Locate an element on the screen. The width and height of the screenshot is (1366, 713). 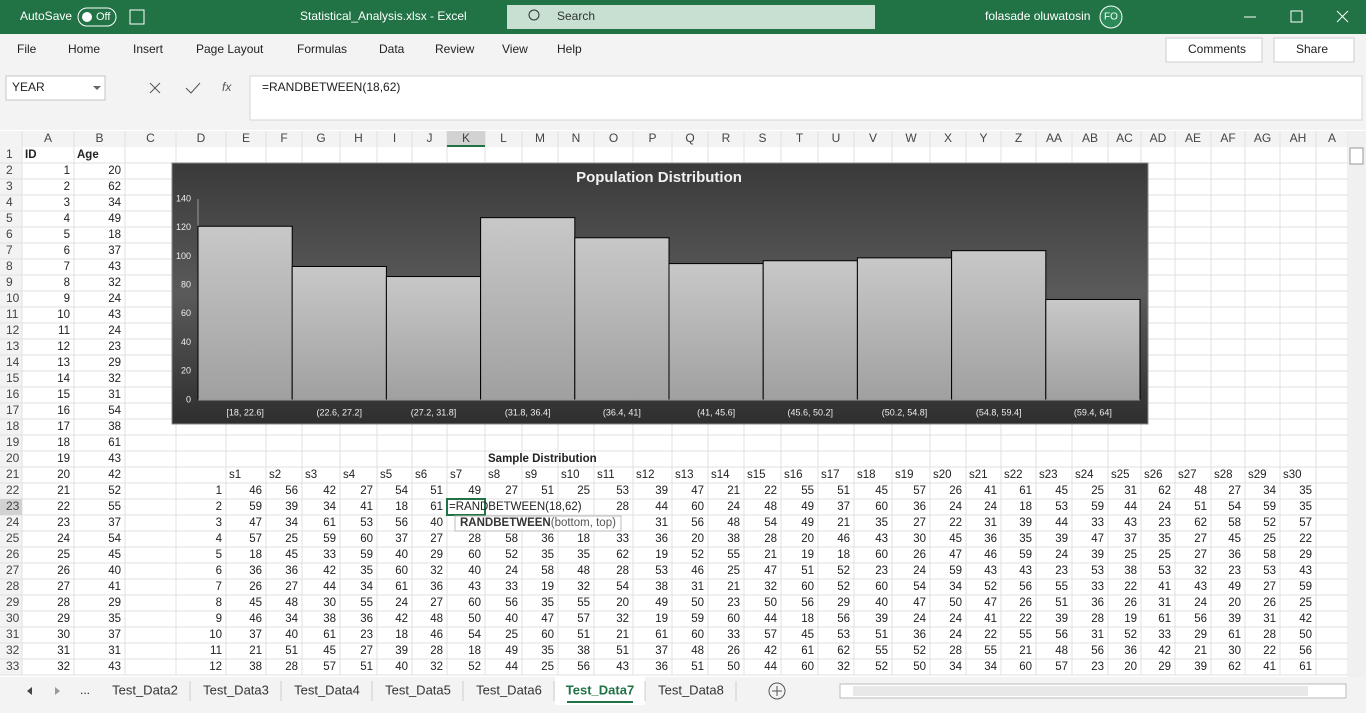
cell: 30 is located at coordinates (63, 635).